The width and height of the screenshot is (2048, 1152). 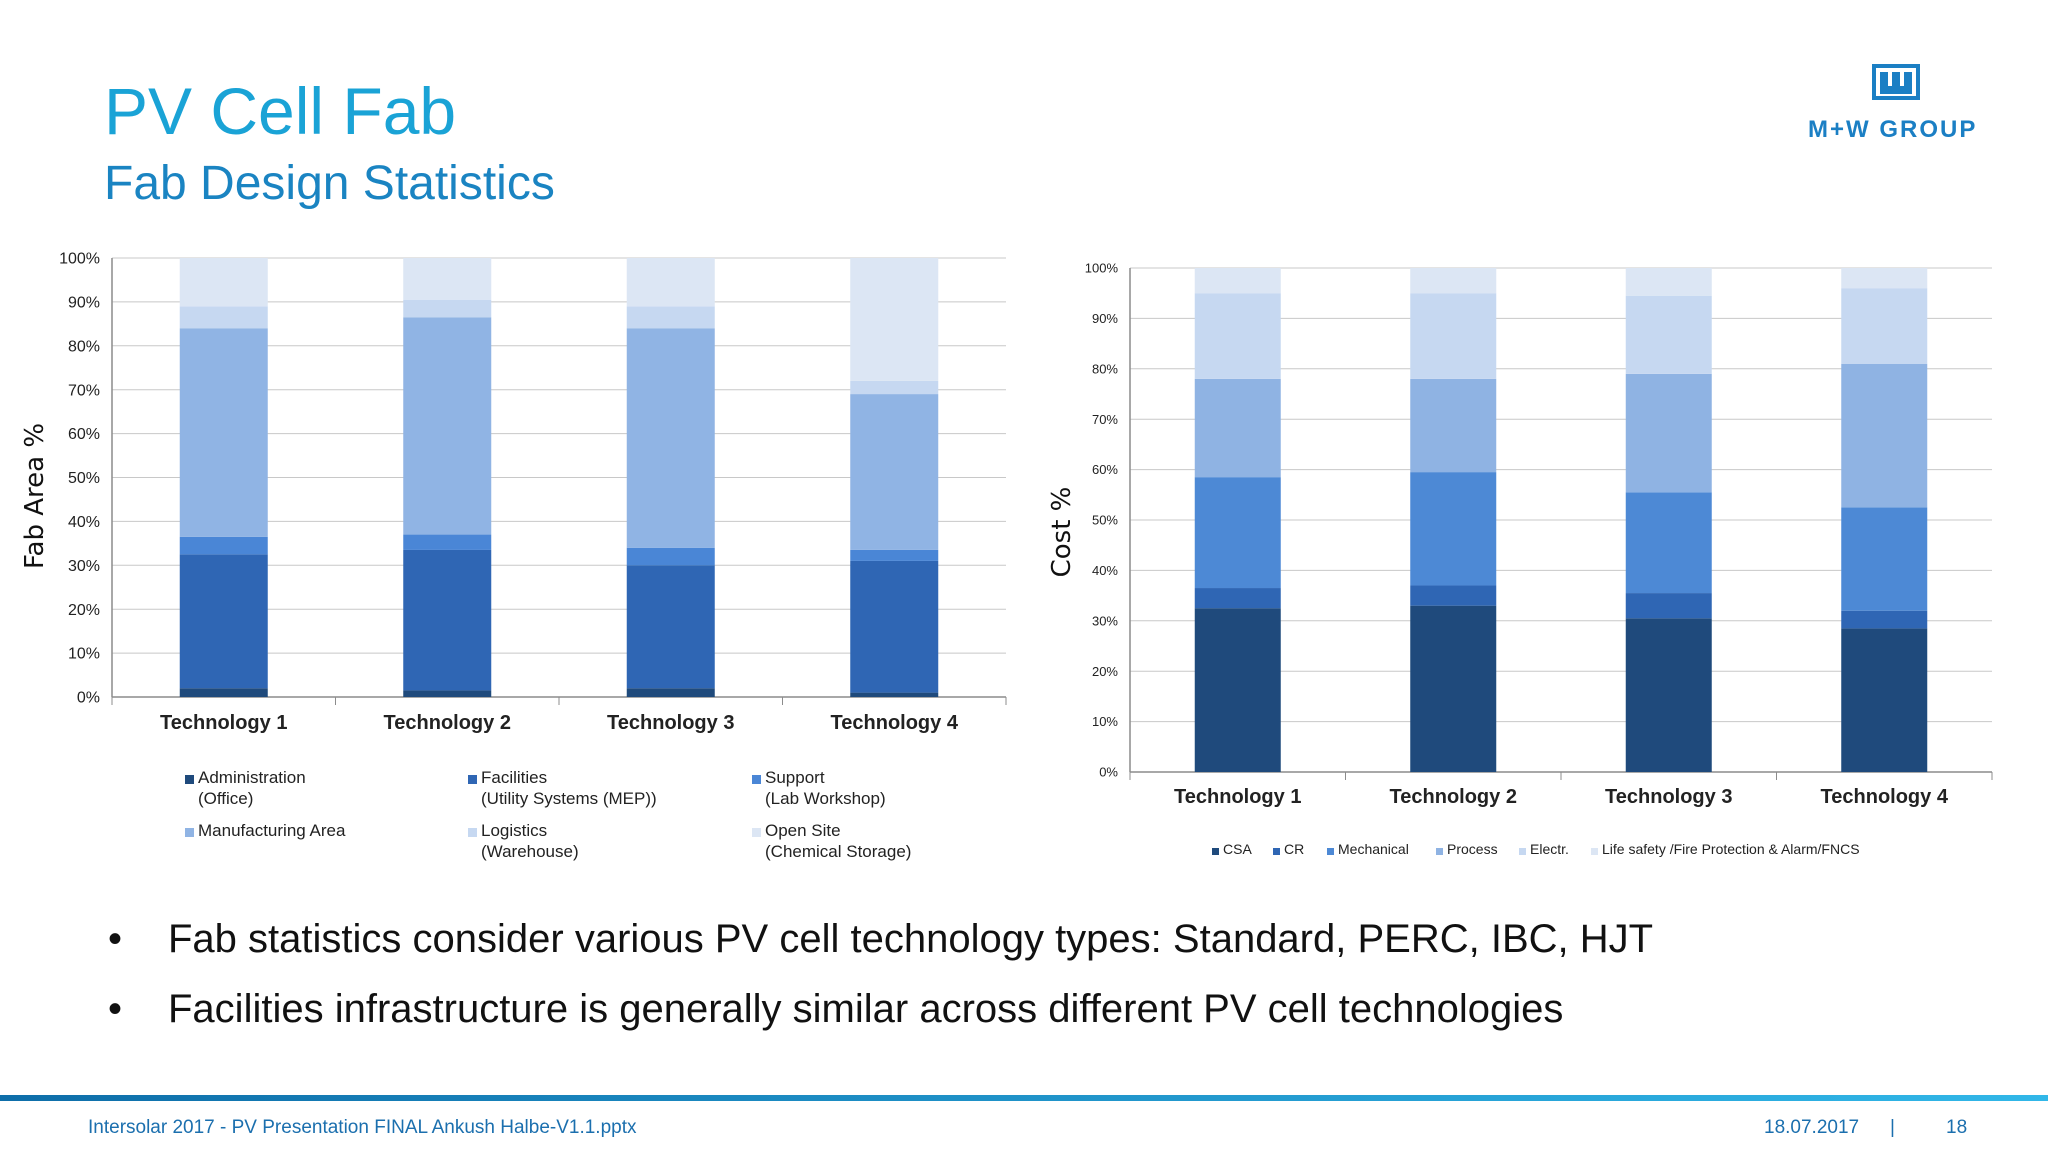 I want to click on x-category-label: Technology 4, so click(x=895, y=723).